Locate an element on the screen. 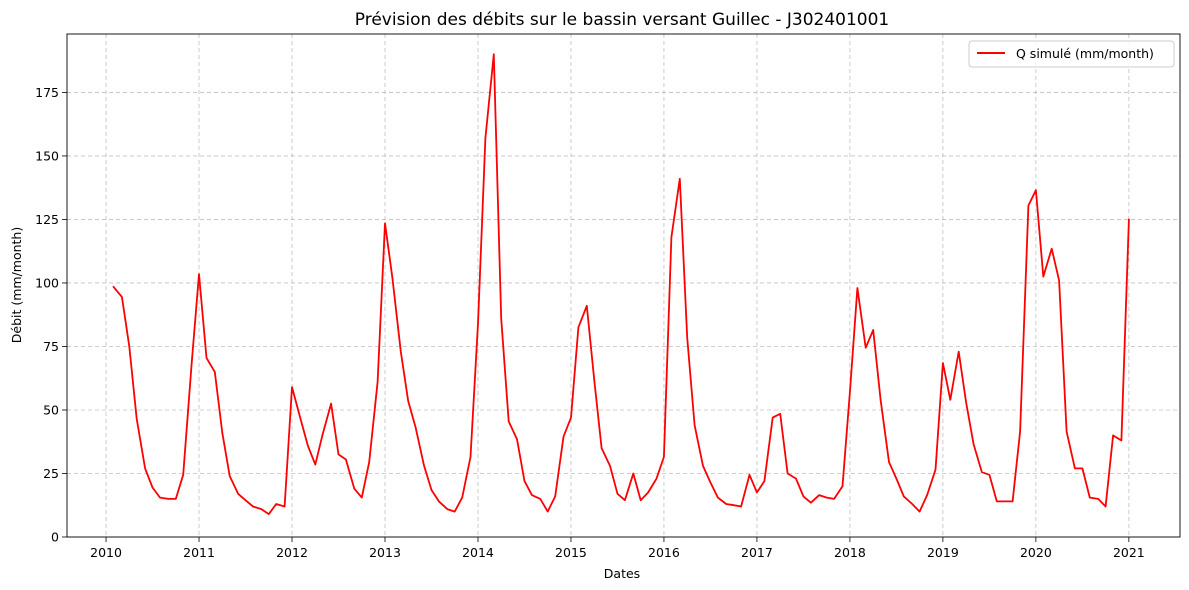 The width and height of the screenshot is (1189, 590). y-tick-label: 75 is located at coordinates (51, 346).